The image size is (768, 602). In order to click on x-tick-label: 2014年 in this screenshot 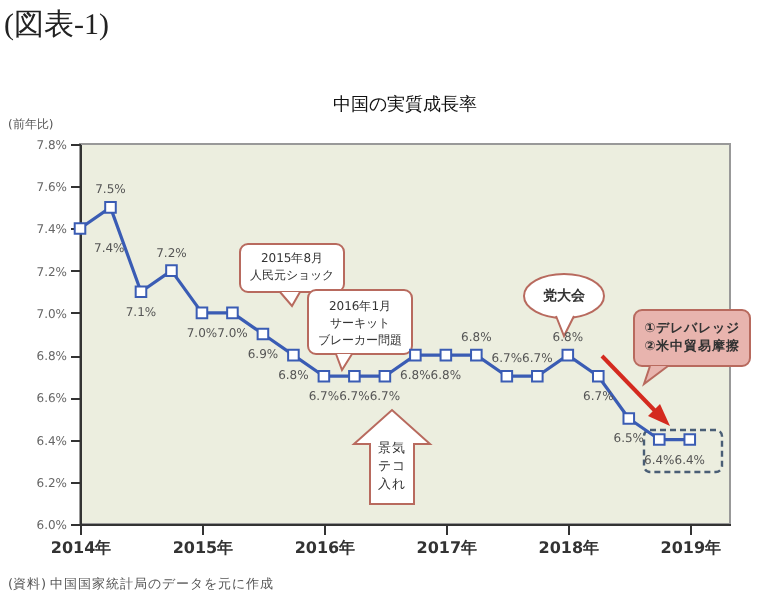, I will do `click(81, 548)`.